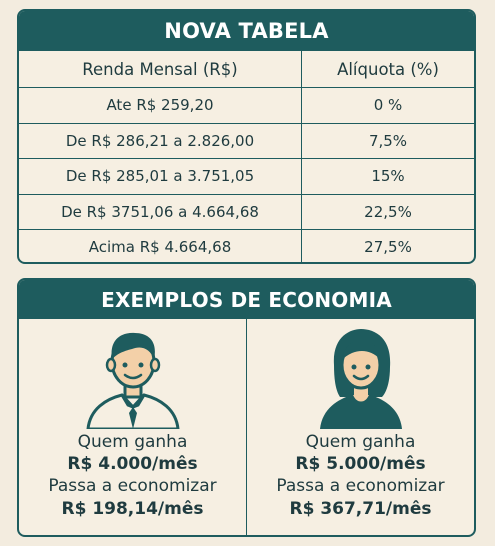 This screenshot has height=546, width=495. I want to click on tax-table-title: NOVA TABELA, so click(246, 31).